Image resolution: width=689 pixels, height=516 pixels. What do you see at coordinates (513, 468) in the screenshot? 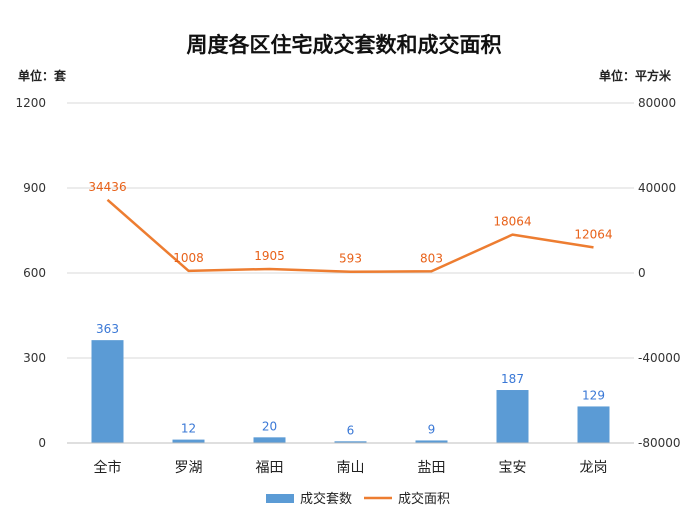
I see `x-tick-label: 宝安` at bounding box center [513, 468].